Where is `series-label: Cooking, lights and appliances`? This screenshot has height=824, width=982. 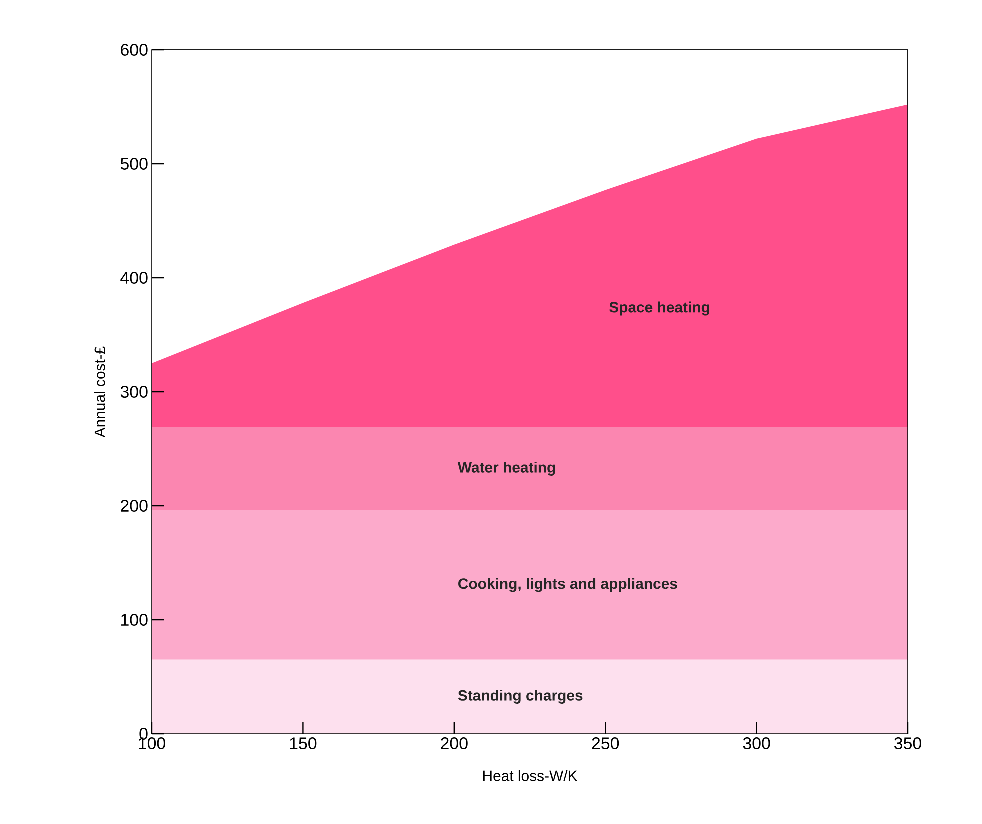 series-label: Cooking, lights and appliances is located at coordinates (568, 585).